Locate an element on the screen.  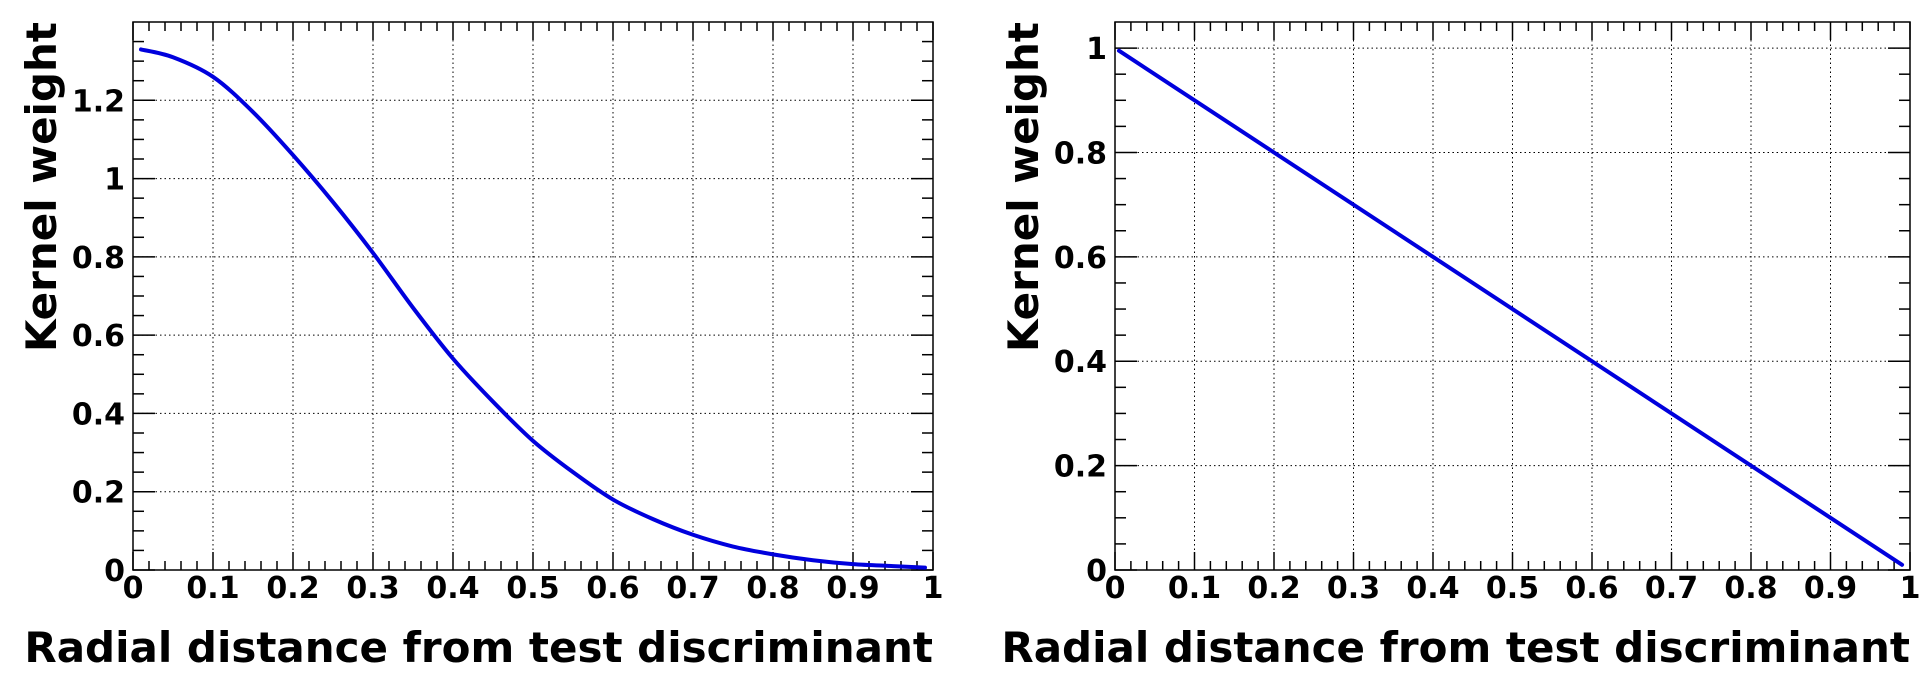
y-tick-labels: 0 0.2 0.4 0.6 0.8 1 is located at coordinates (1080, 310).